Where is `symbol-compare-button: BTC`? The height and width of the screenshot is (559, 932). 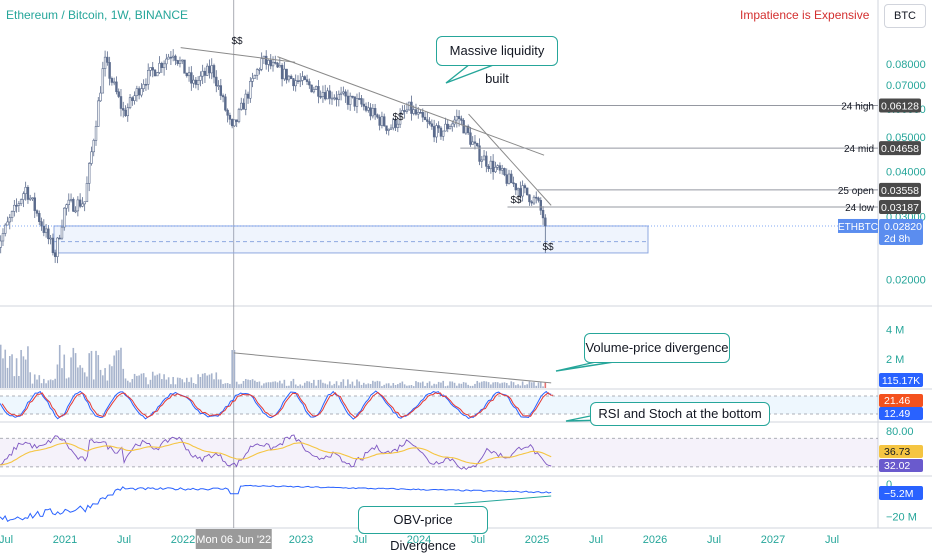 symbol-compare-button: BTC is located at coordinates (905, 16).